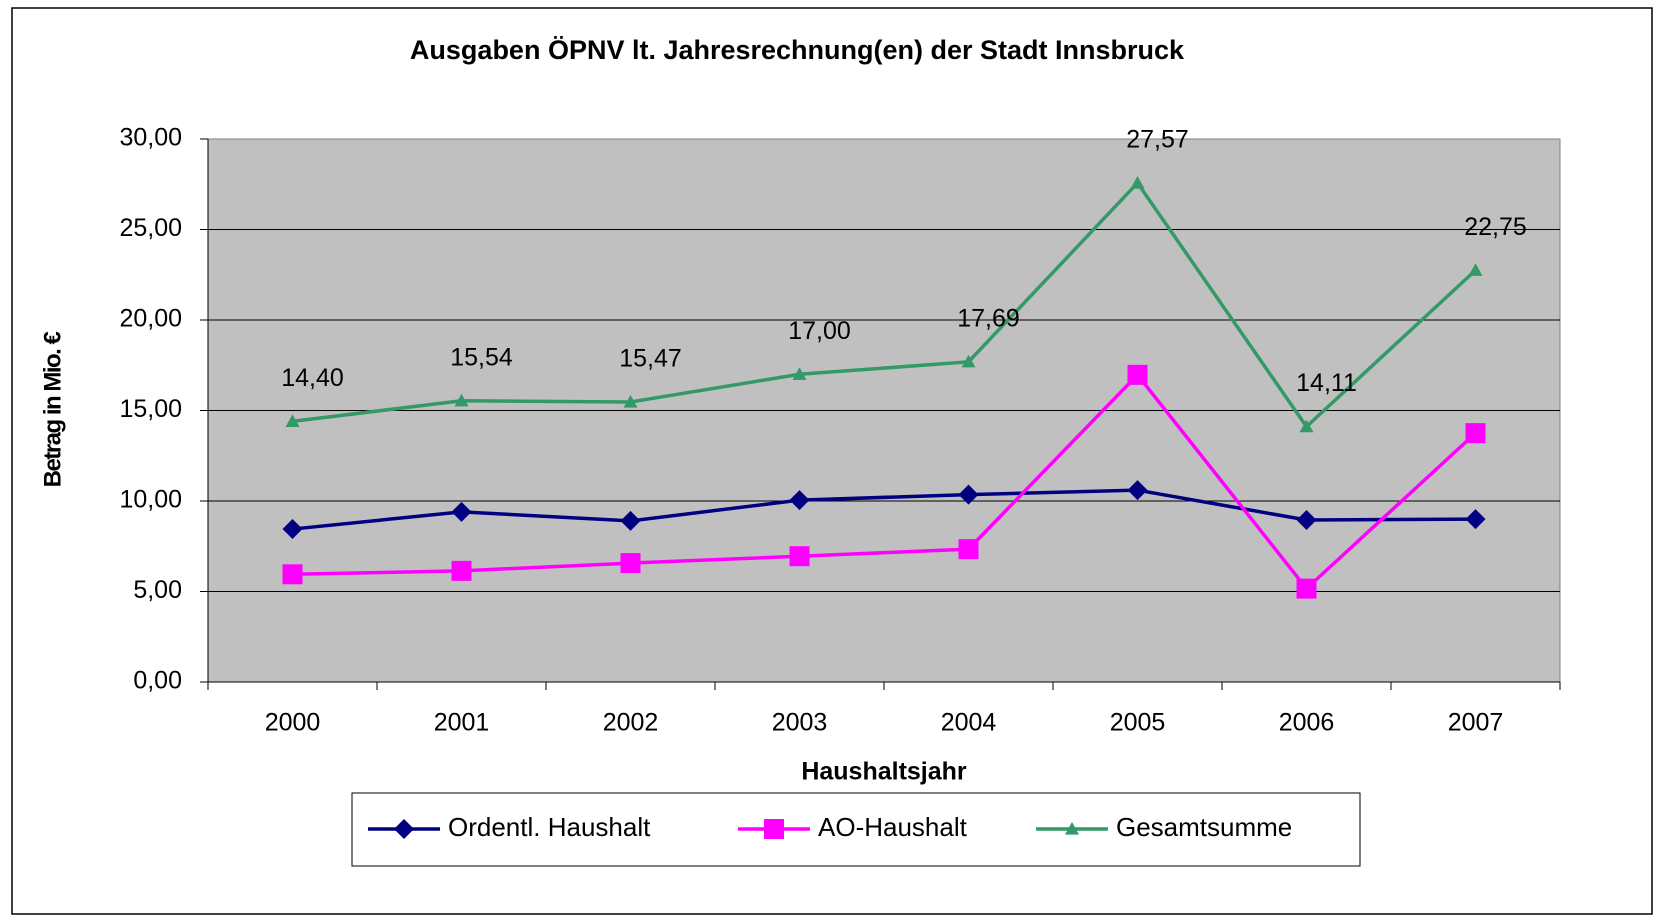  I want to click on data-label: 17,69, so click(988, 318).